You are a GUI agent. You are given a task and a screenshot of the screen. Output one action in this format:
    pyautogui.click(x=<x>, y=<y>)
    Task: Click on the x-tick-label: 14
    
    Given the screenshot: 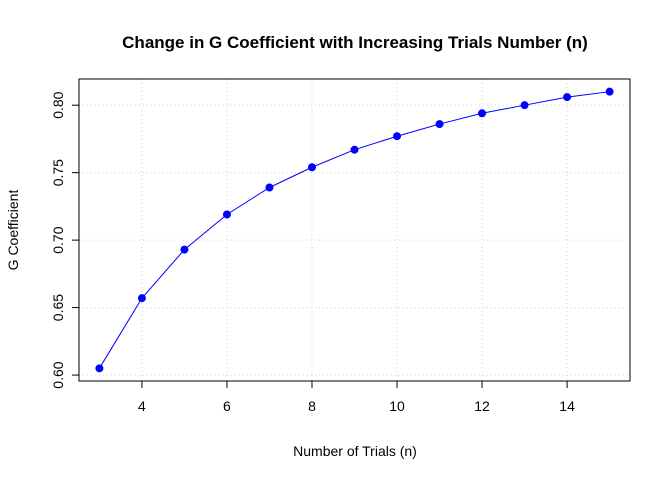 What is the action you would take?
    pyautogui.click(x=567, y=406)
    